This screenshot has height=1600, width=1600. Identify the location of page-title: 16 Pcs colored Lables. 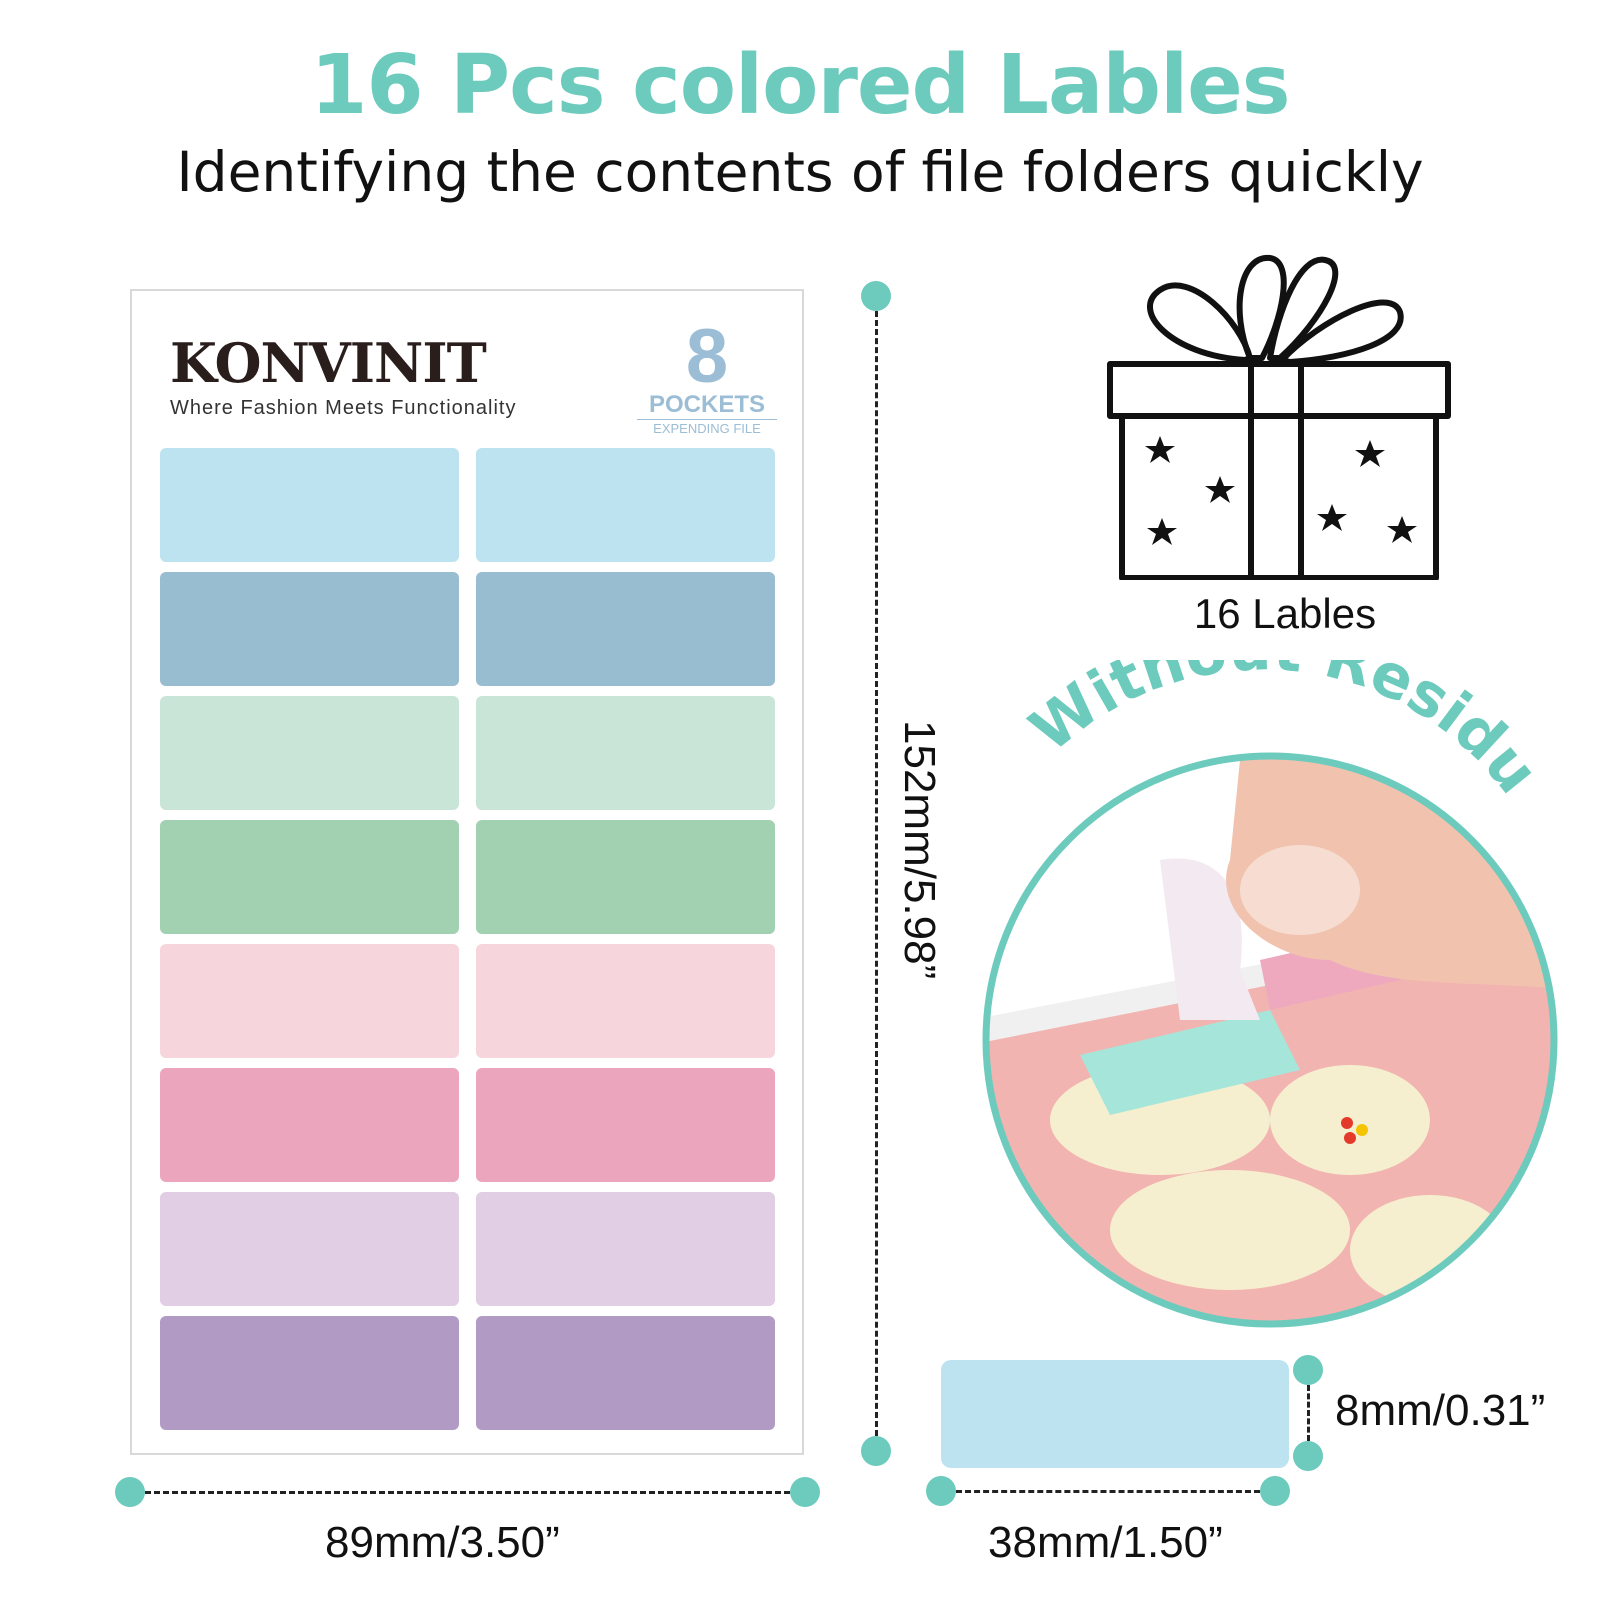
(800, 85).